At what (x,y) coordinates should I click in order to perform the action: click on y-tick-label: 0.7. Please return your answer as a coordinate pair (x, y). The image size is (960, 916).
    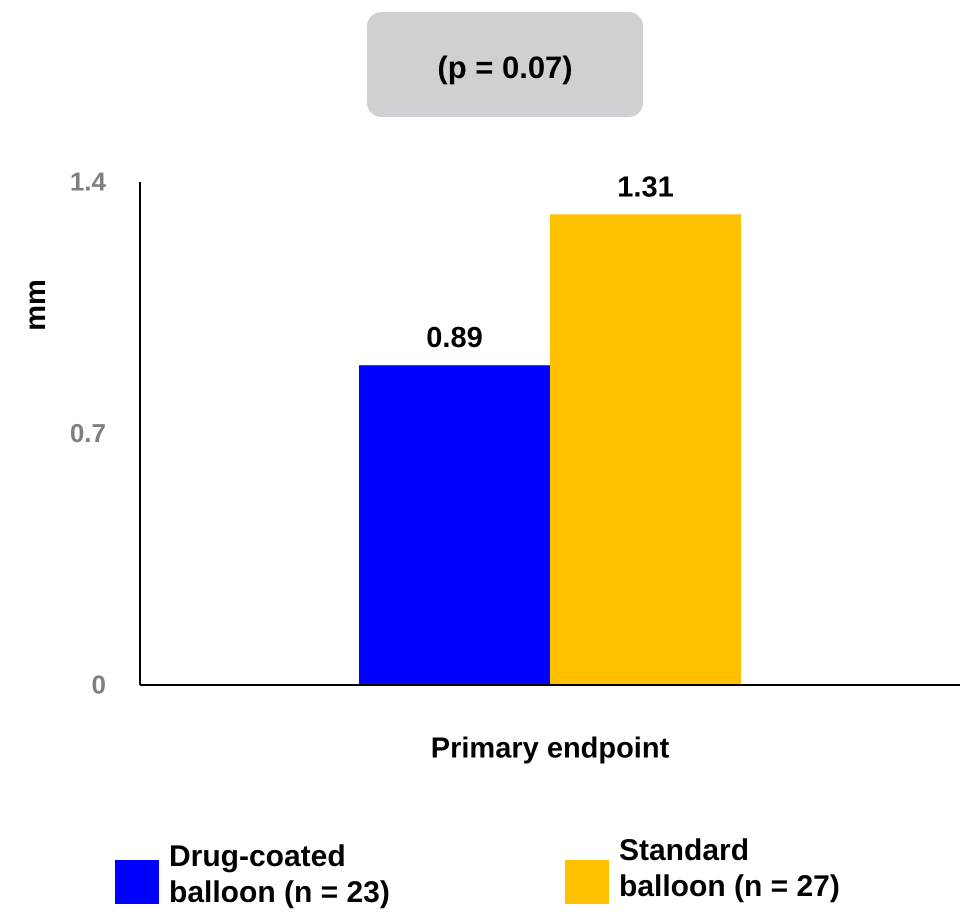
    Looking at the image, I should click on (88, 433).